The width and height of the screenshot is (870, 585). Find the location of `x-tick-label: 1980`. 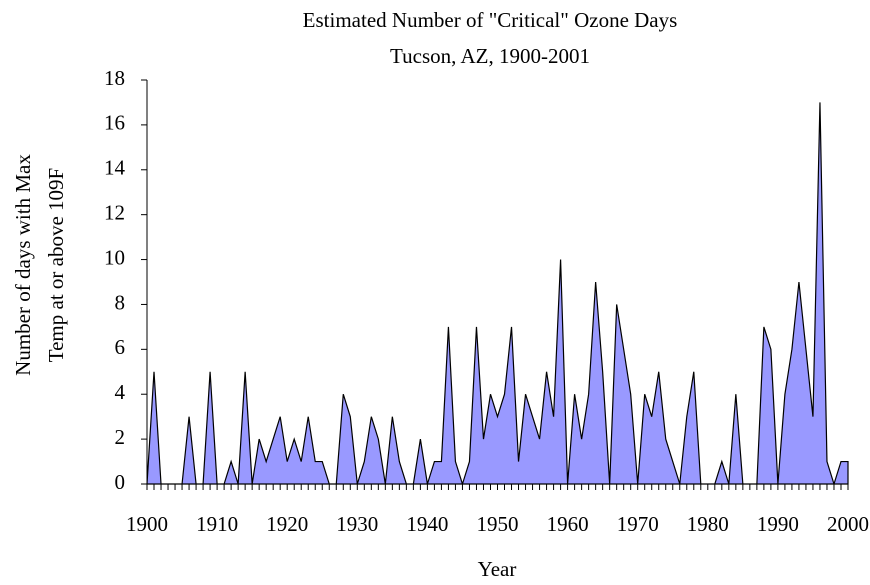

x-tick-label: 1980 is located at coordinates (708, 524).